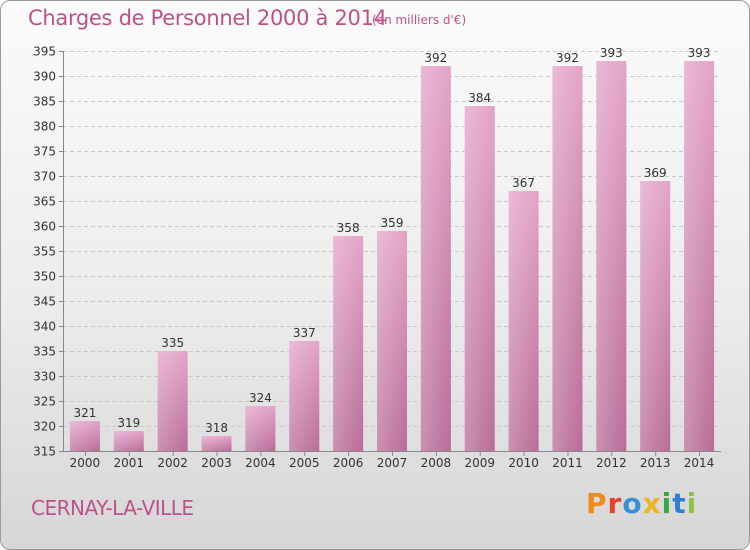 Image resolution: width=750 pixels, height=550 pixels. I want to click on y-tick-label: 385, so click(44, 102).